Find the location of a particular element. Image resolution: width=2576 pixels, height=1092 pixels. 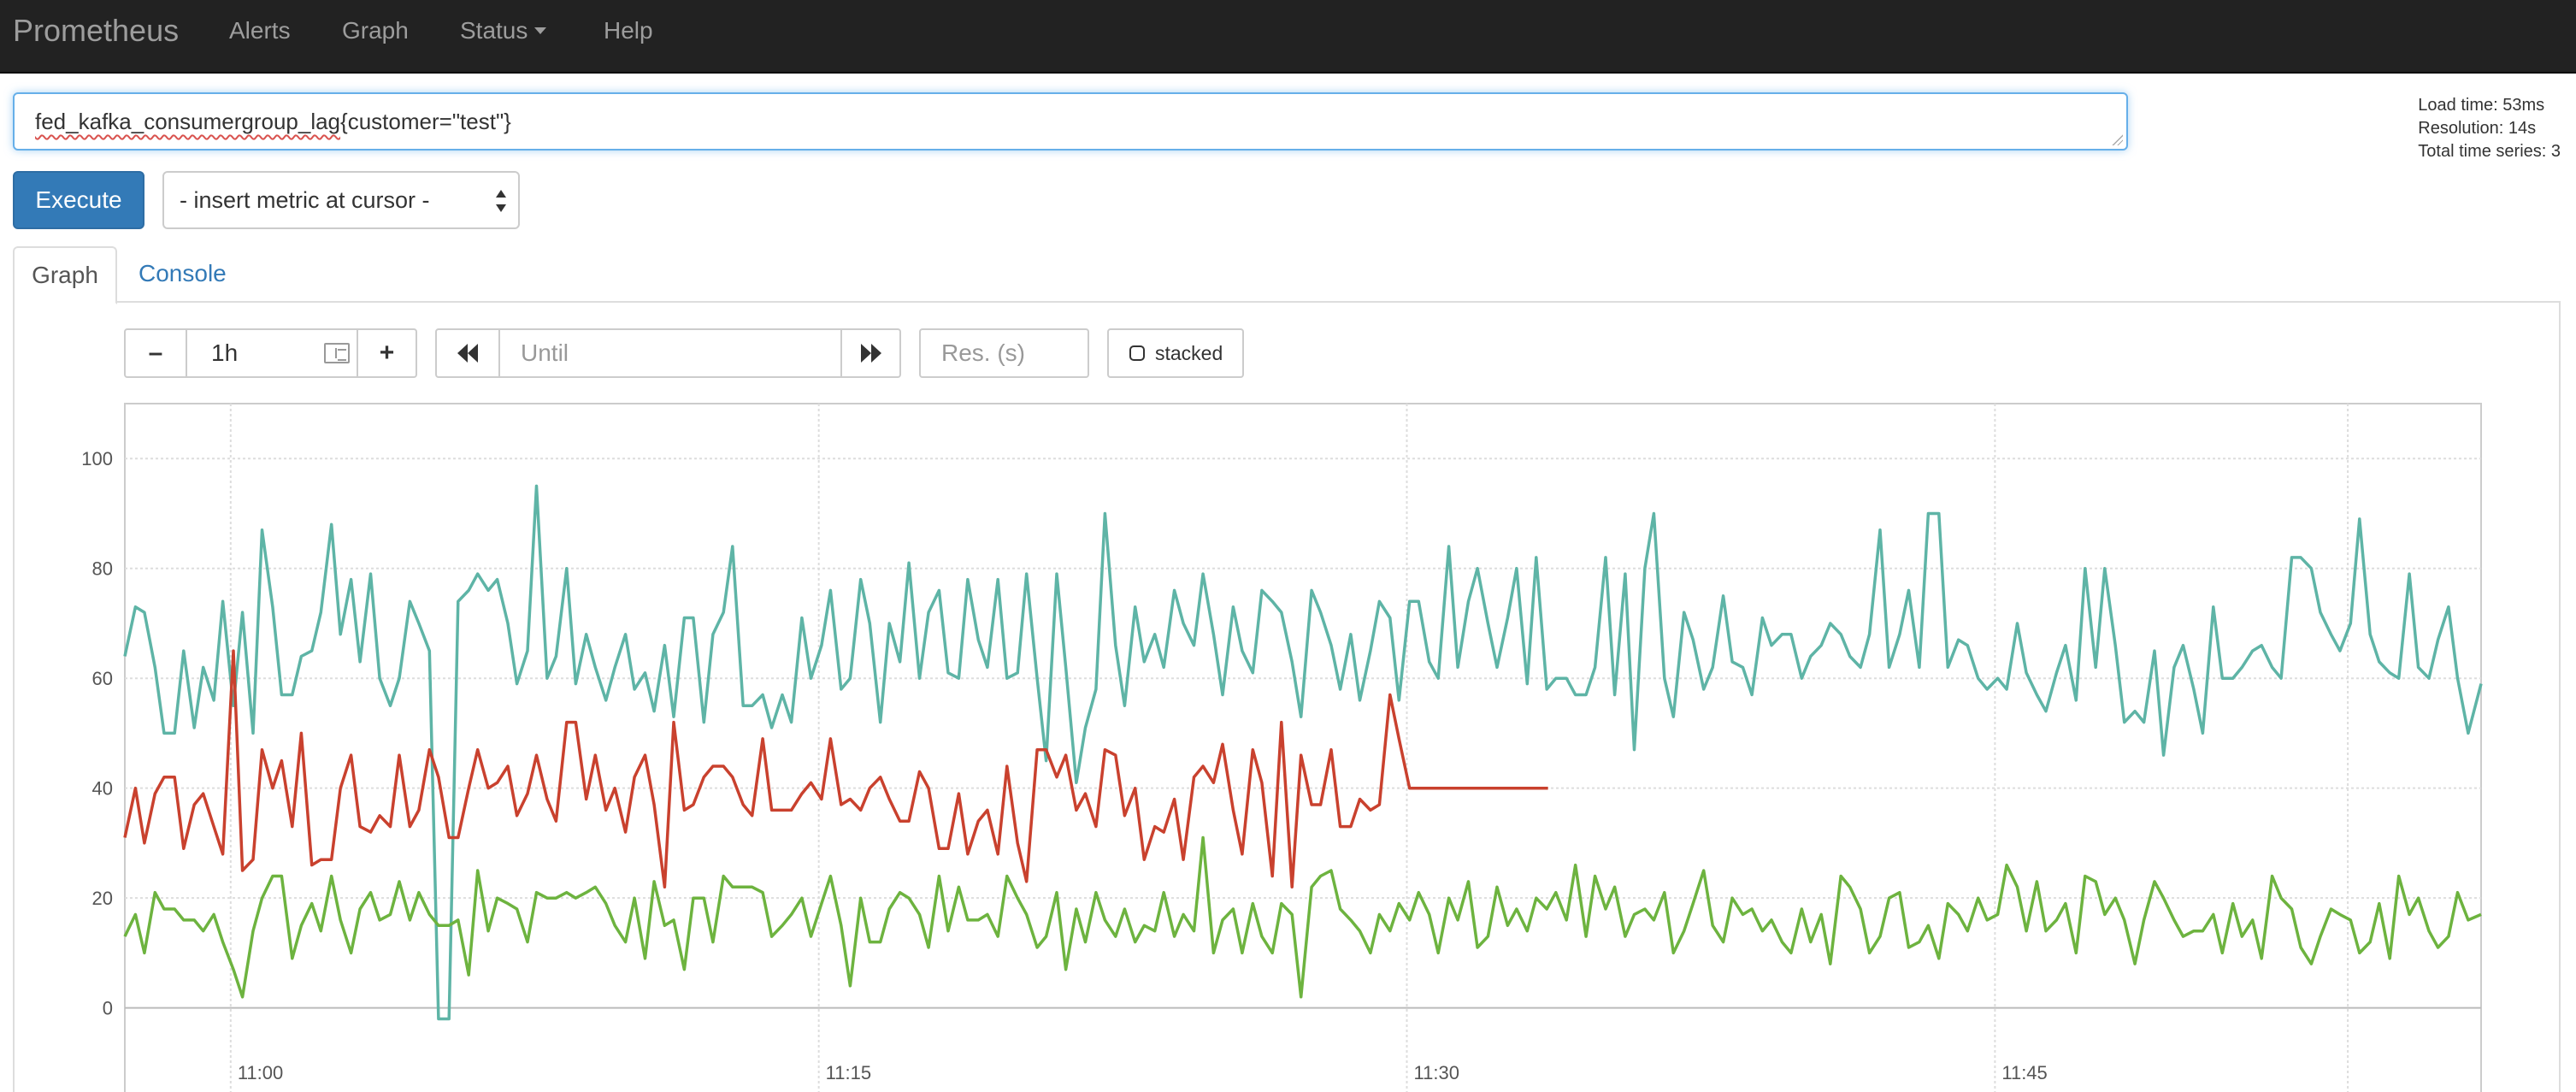

increase-range-button: + is located at coordinates (387, 353).